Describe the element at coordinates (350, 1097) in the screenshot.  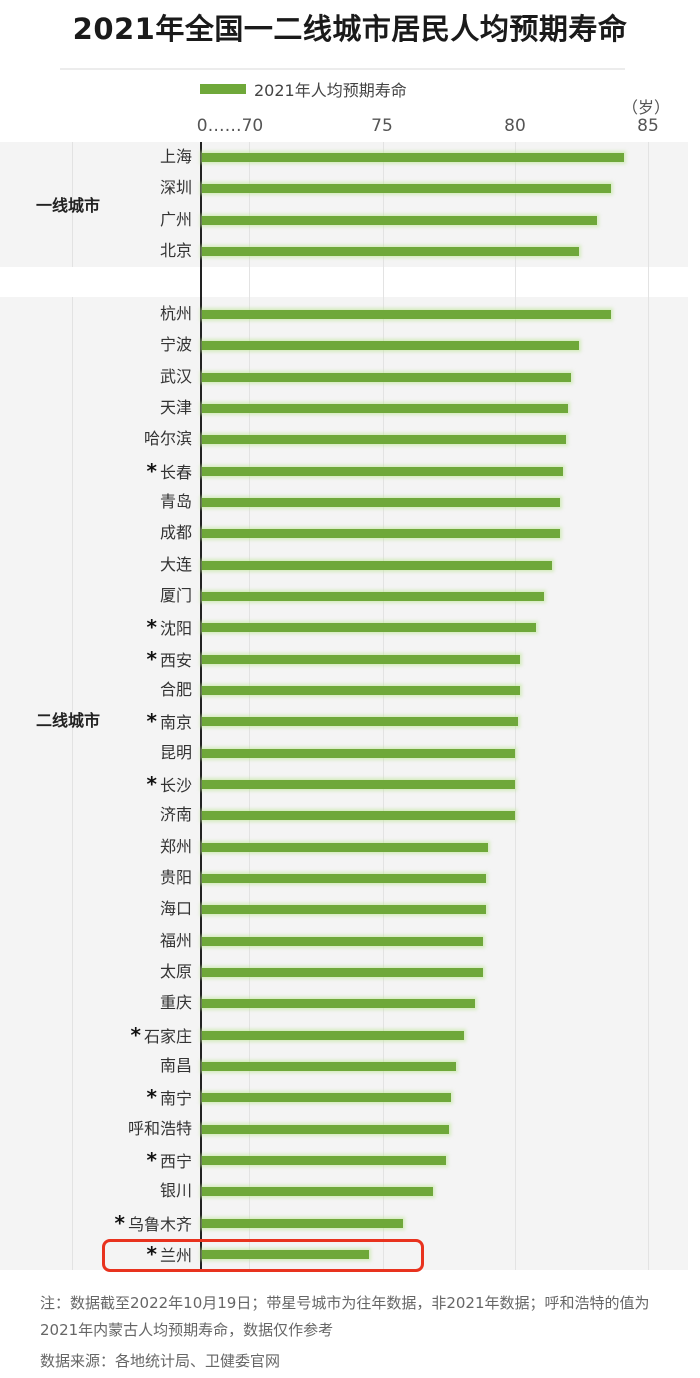
I see `bar-row: * 南宁` at that location.